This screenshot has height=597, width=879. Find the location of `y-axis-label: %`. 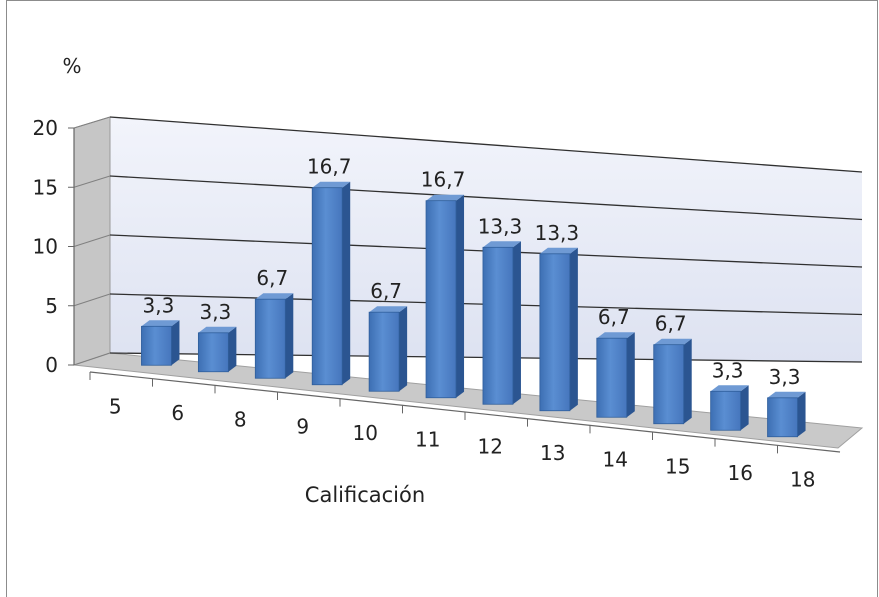

y-axis-label: % is located at coordinates (71, 66).